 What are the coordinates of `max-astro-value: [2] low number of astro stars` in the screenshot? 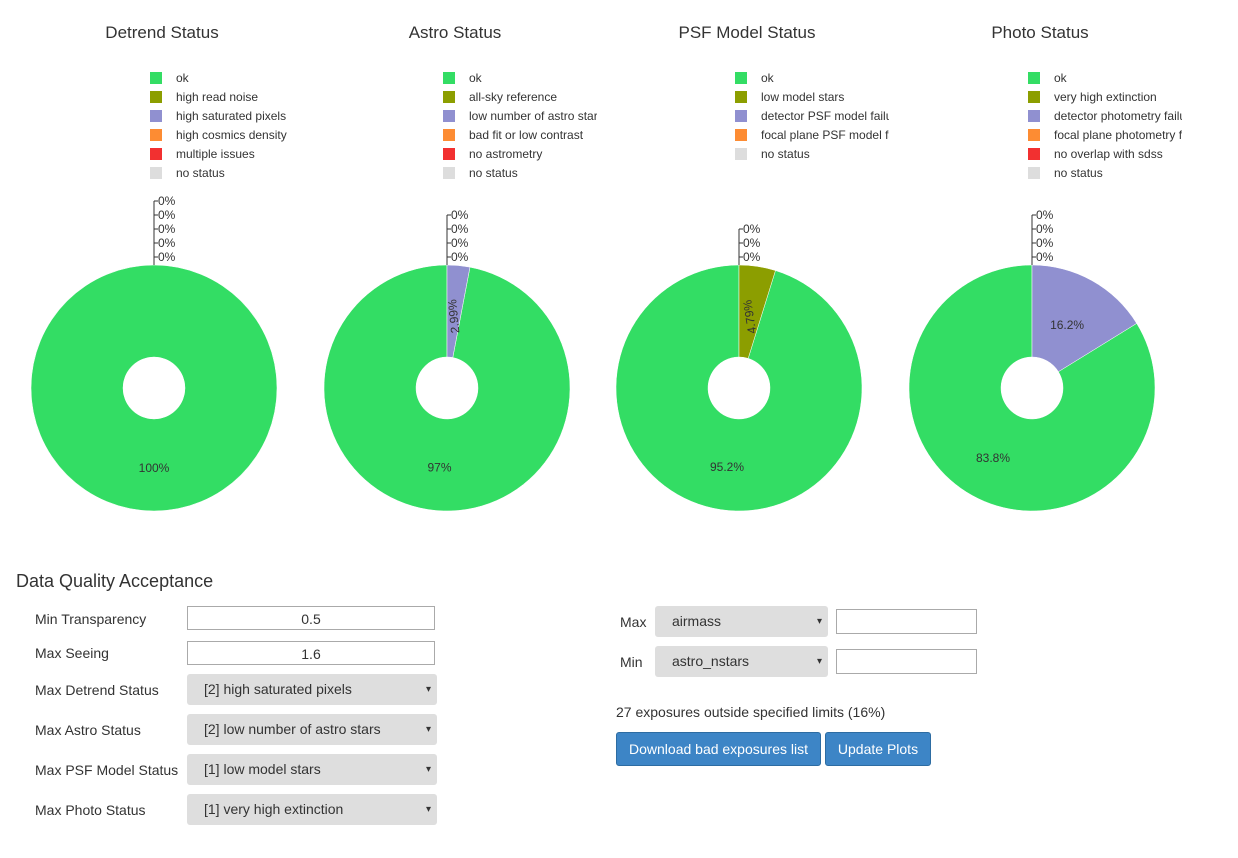 It's located at (292, 729).